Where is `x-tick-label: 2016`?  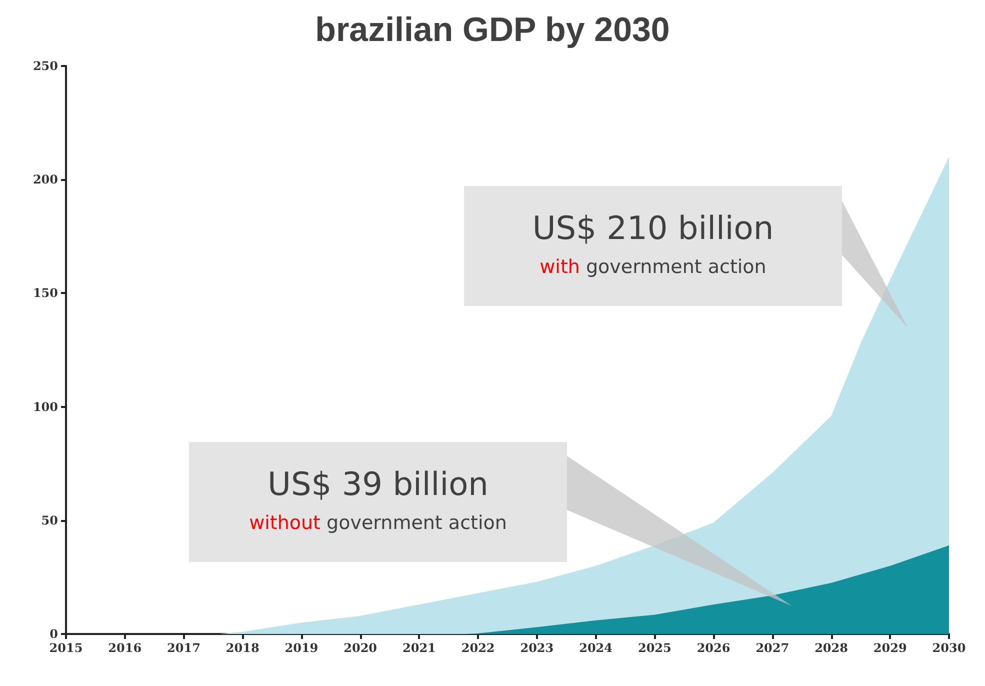
x-tick-label: 2016 is located at coordinates (125, 648).